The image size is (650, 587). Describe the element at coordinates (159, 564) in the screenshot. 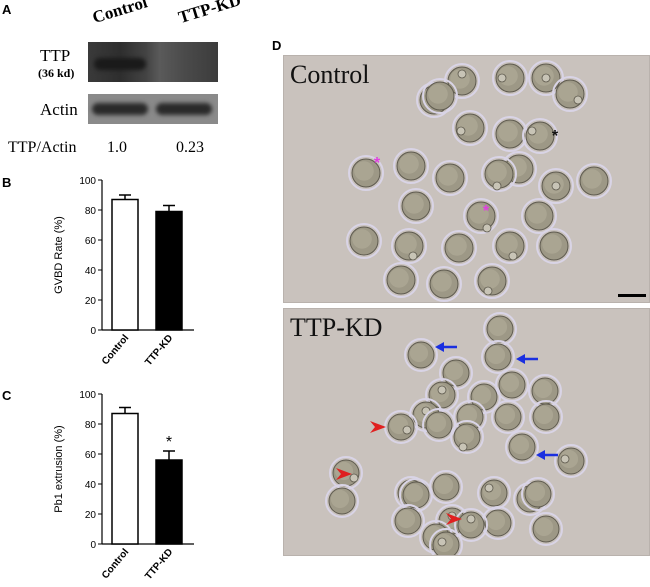

I see `pb1-x-tick-label: TTP-KD` at that location.